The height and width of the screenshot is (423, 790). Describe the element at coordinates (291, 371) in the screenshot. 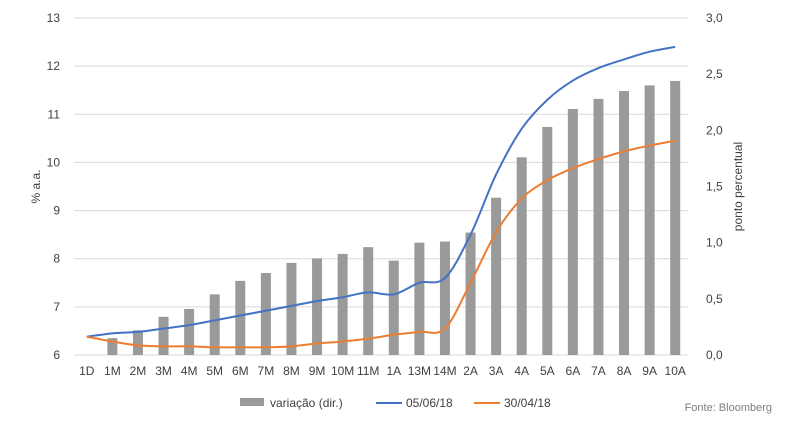

I see `x-tick-label: 8M` at that location.